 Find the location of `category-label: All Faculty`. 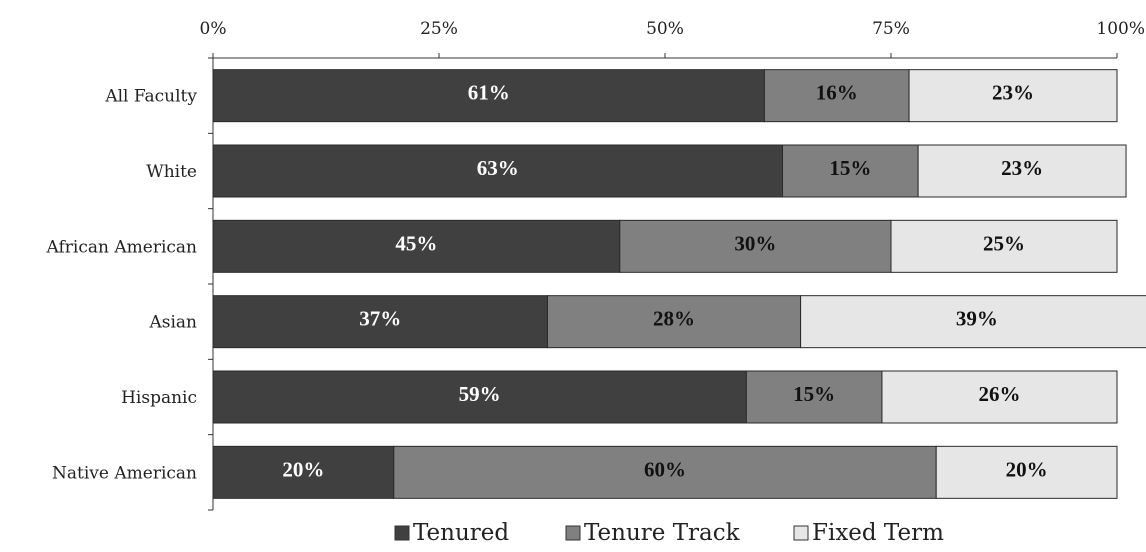

category-label: All Faculty is located at coordinates (150, 97).